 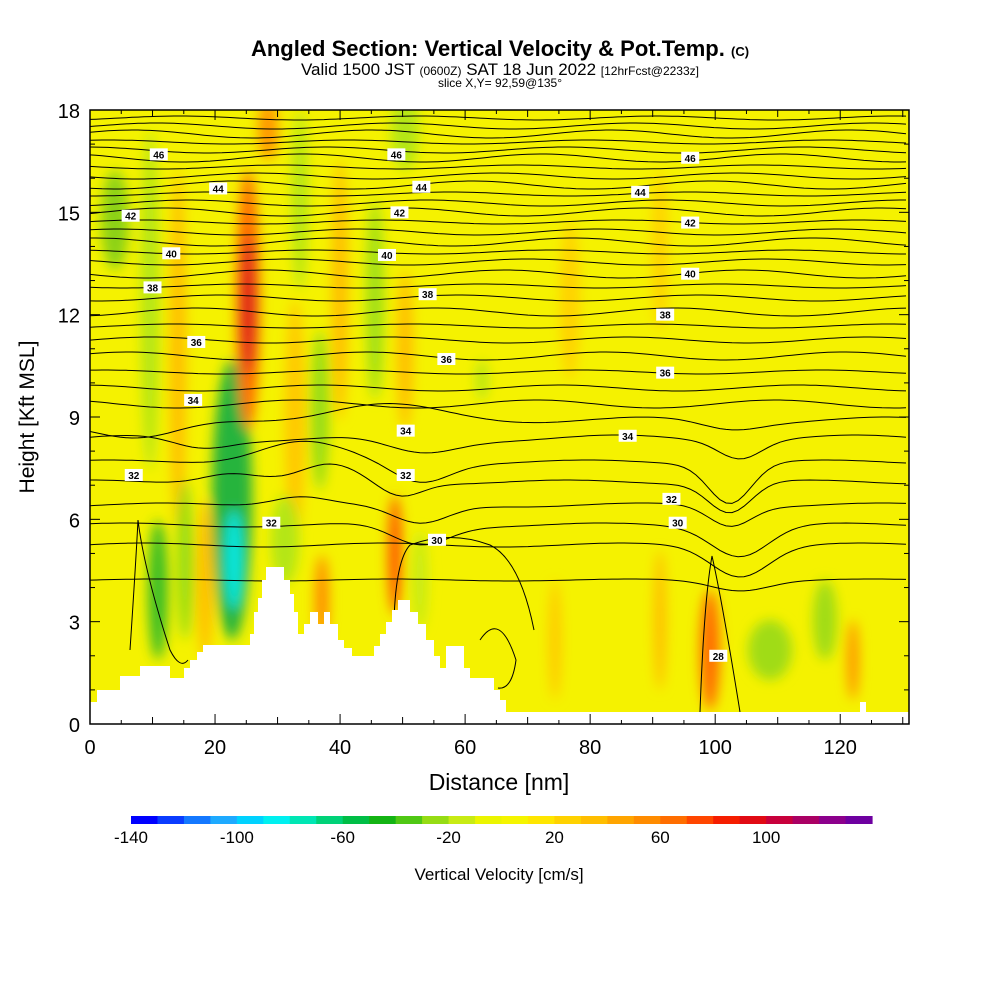 What do you see at coordinates (27, 417) in the screenshot?
I see `y-axis-label: Height [Kft MSL]` at bounding box center [27, 417].